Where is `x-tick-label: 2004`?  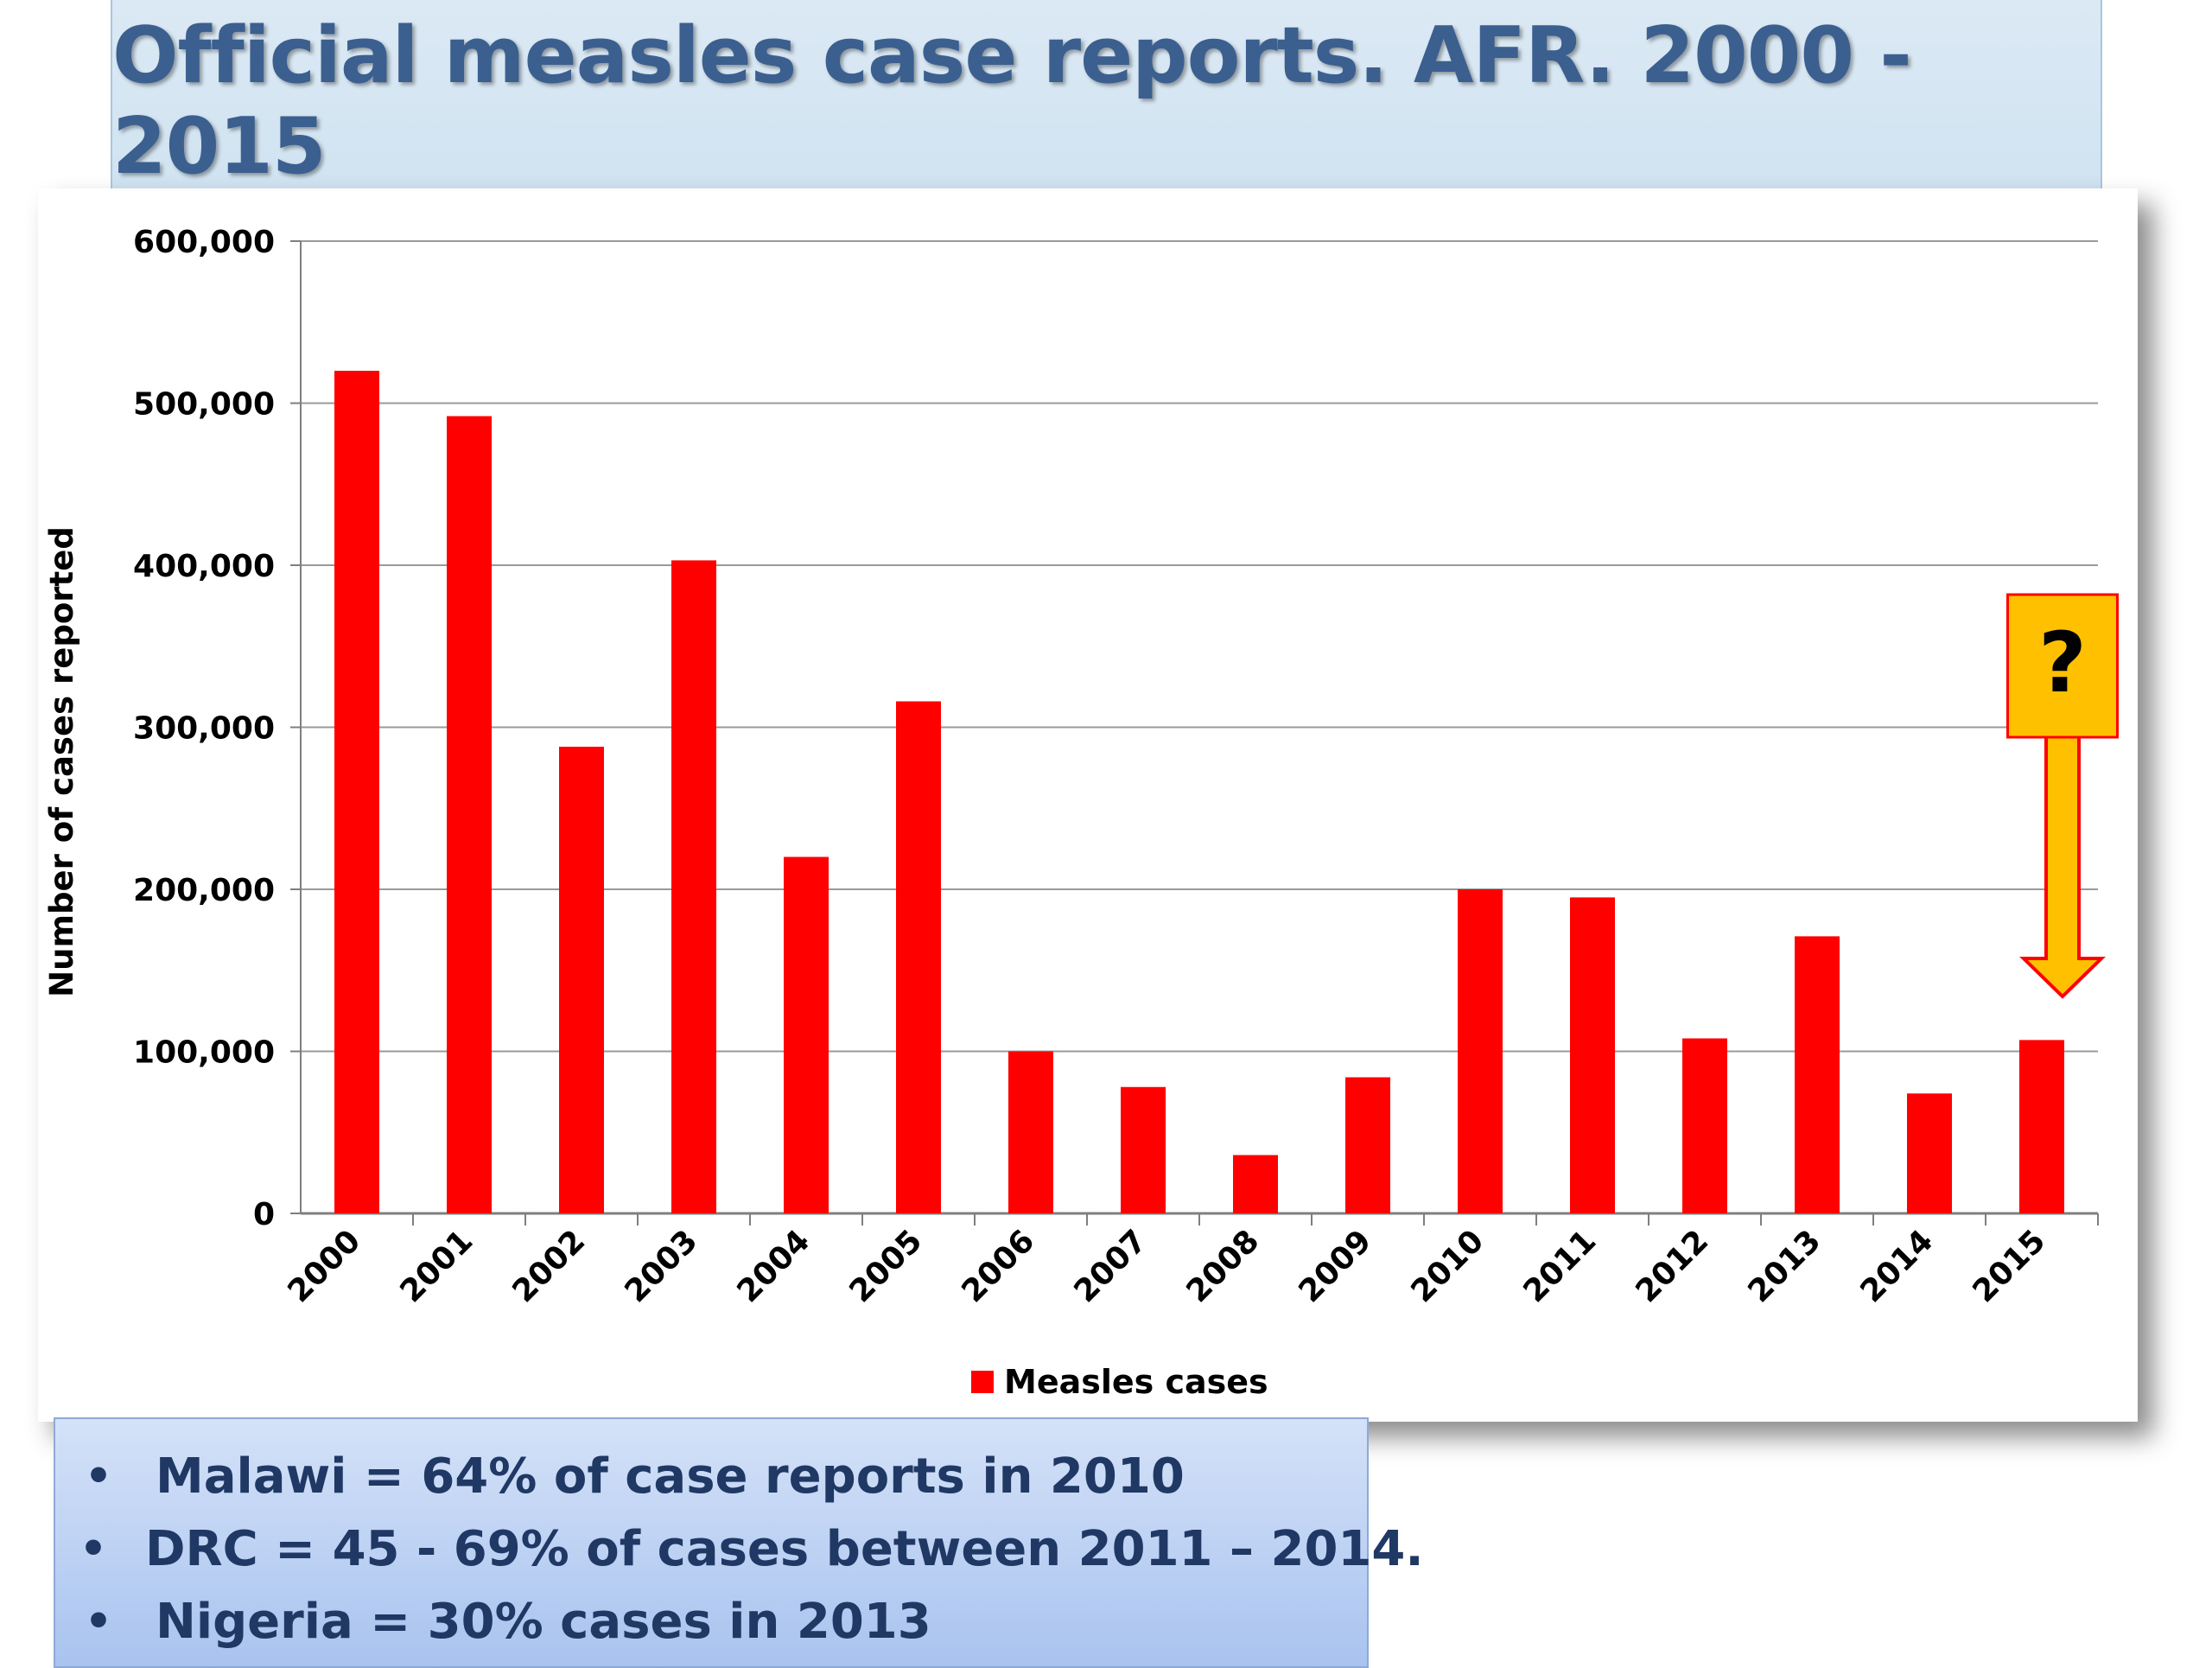 x-tick-label: 2004 is located at coordinates (774, 1266).